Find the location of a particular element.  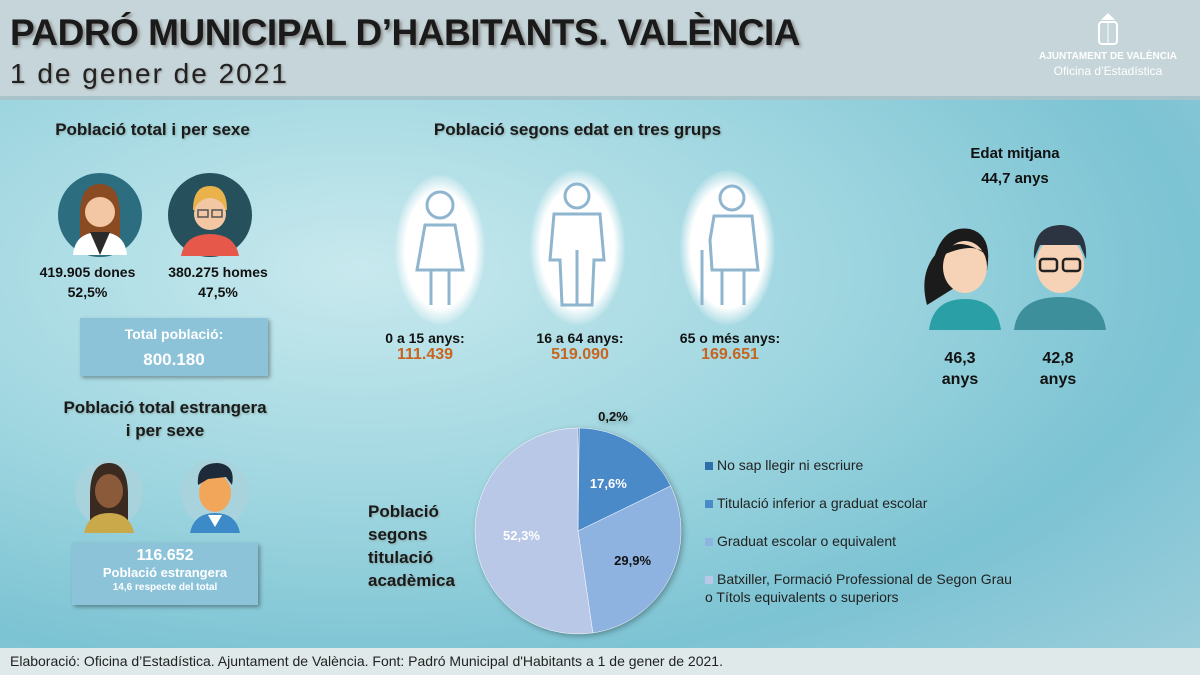

pie-data-label: 29,9% is located at coordinates (632, 560).